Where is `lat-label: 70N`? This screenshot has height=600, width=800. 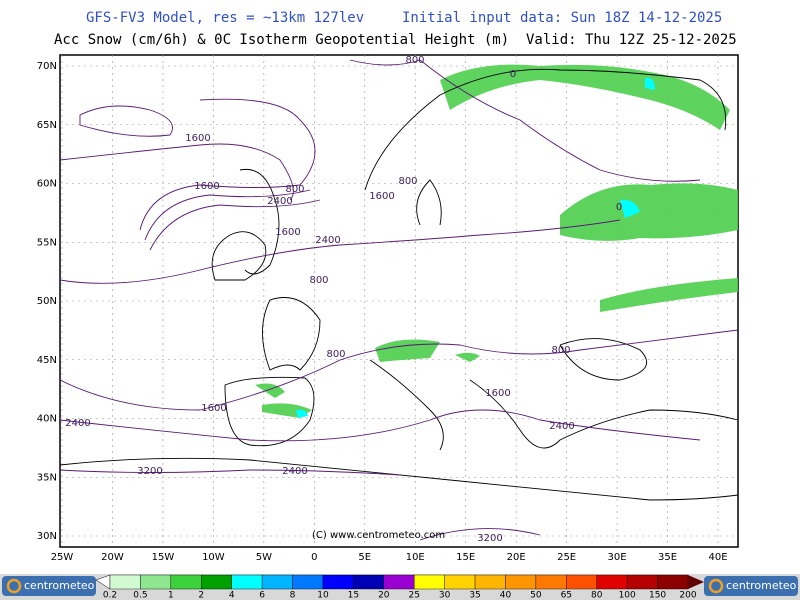 lat-label: 70N is located at coordinates (47, 66).